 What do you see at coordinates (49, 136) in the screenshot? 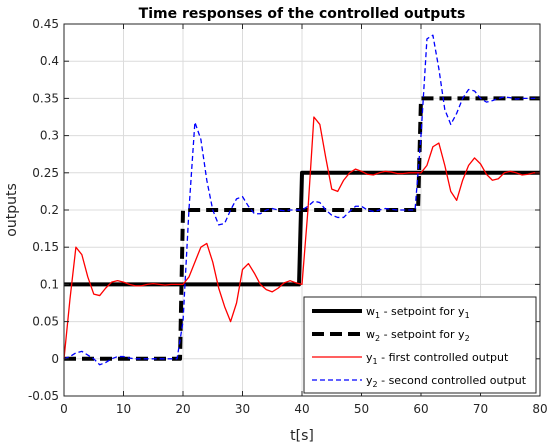
I see `y-tick-label: 0.3` at bounding box center [49, 136].